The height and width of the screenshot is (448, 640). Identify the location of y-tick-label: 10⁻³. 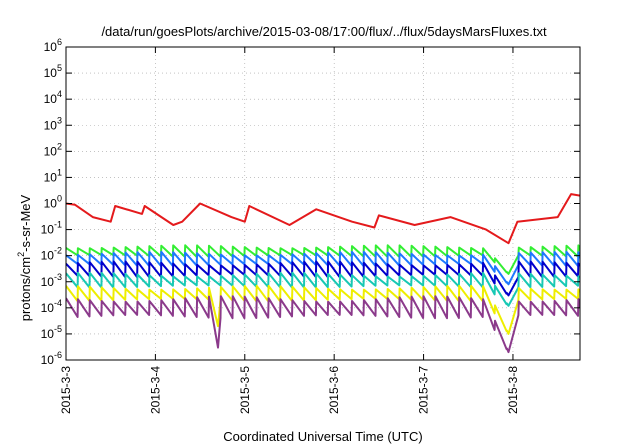
(51, 280).